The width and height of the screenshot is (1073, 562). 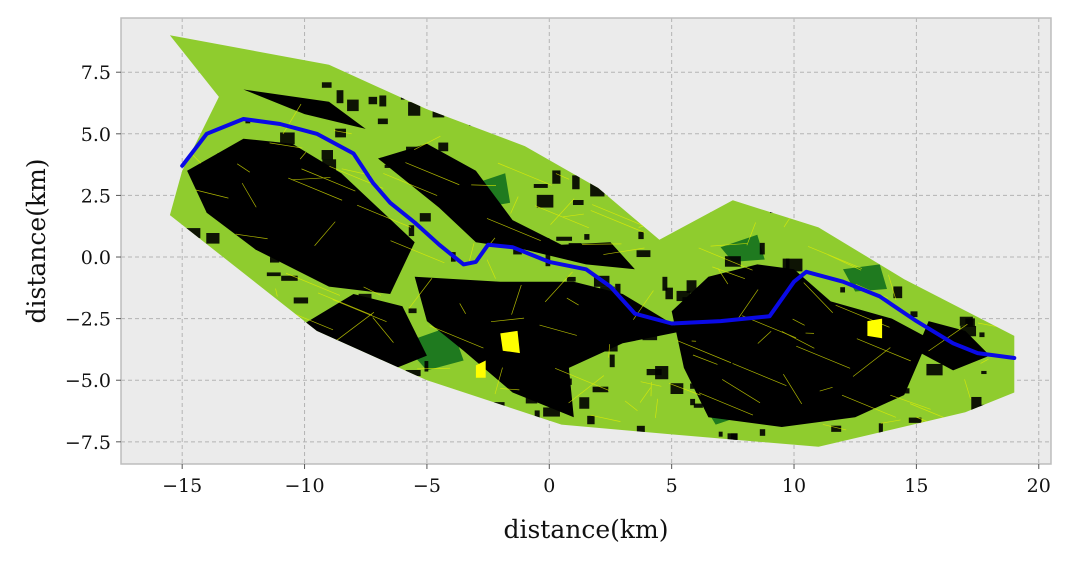 What do you see at coordinates (88, 443) in the screenshot?
I see `y-tick-label: −7.5` at bounding box center [88, 443].